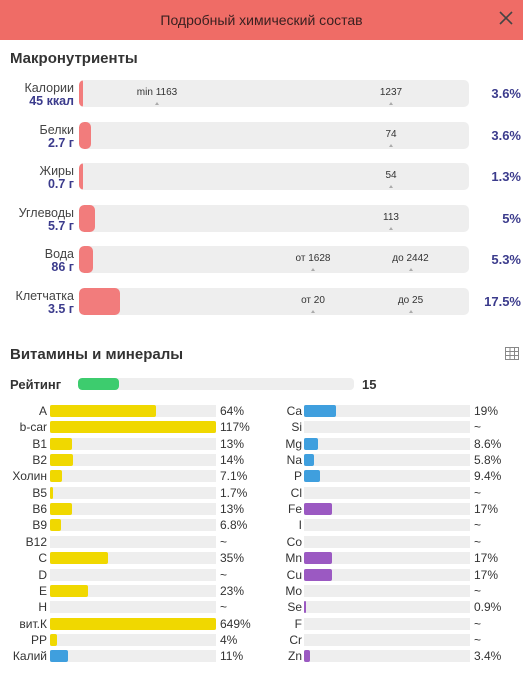 This screenshot has width=523, height=680. Describe the element at coordinates (157, 92) in the screenshot. I see `macro-tick-label: min 1163` at that location.